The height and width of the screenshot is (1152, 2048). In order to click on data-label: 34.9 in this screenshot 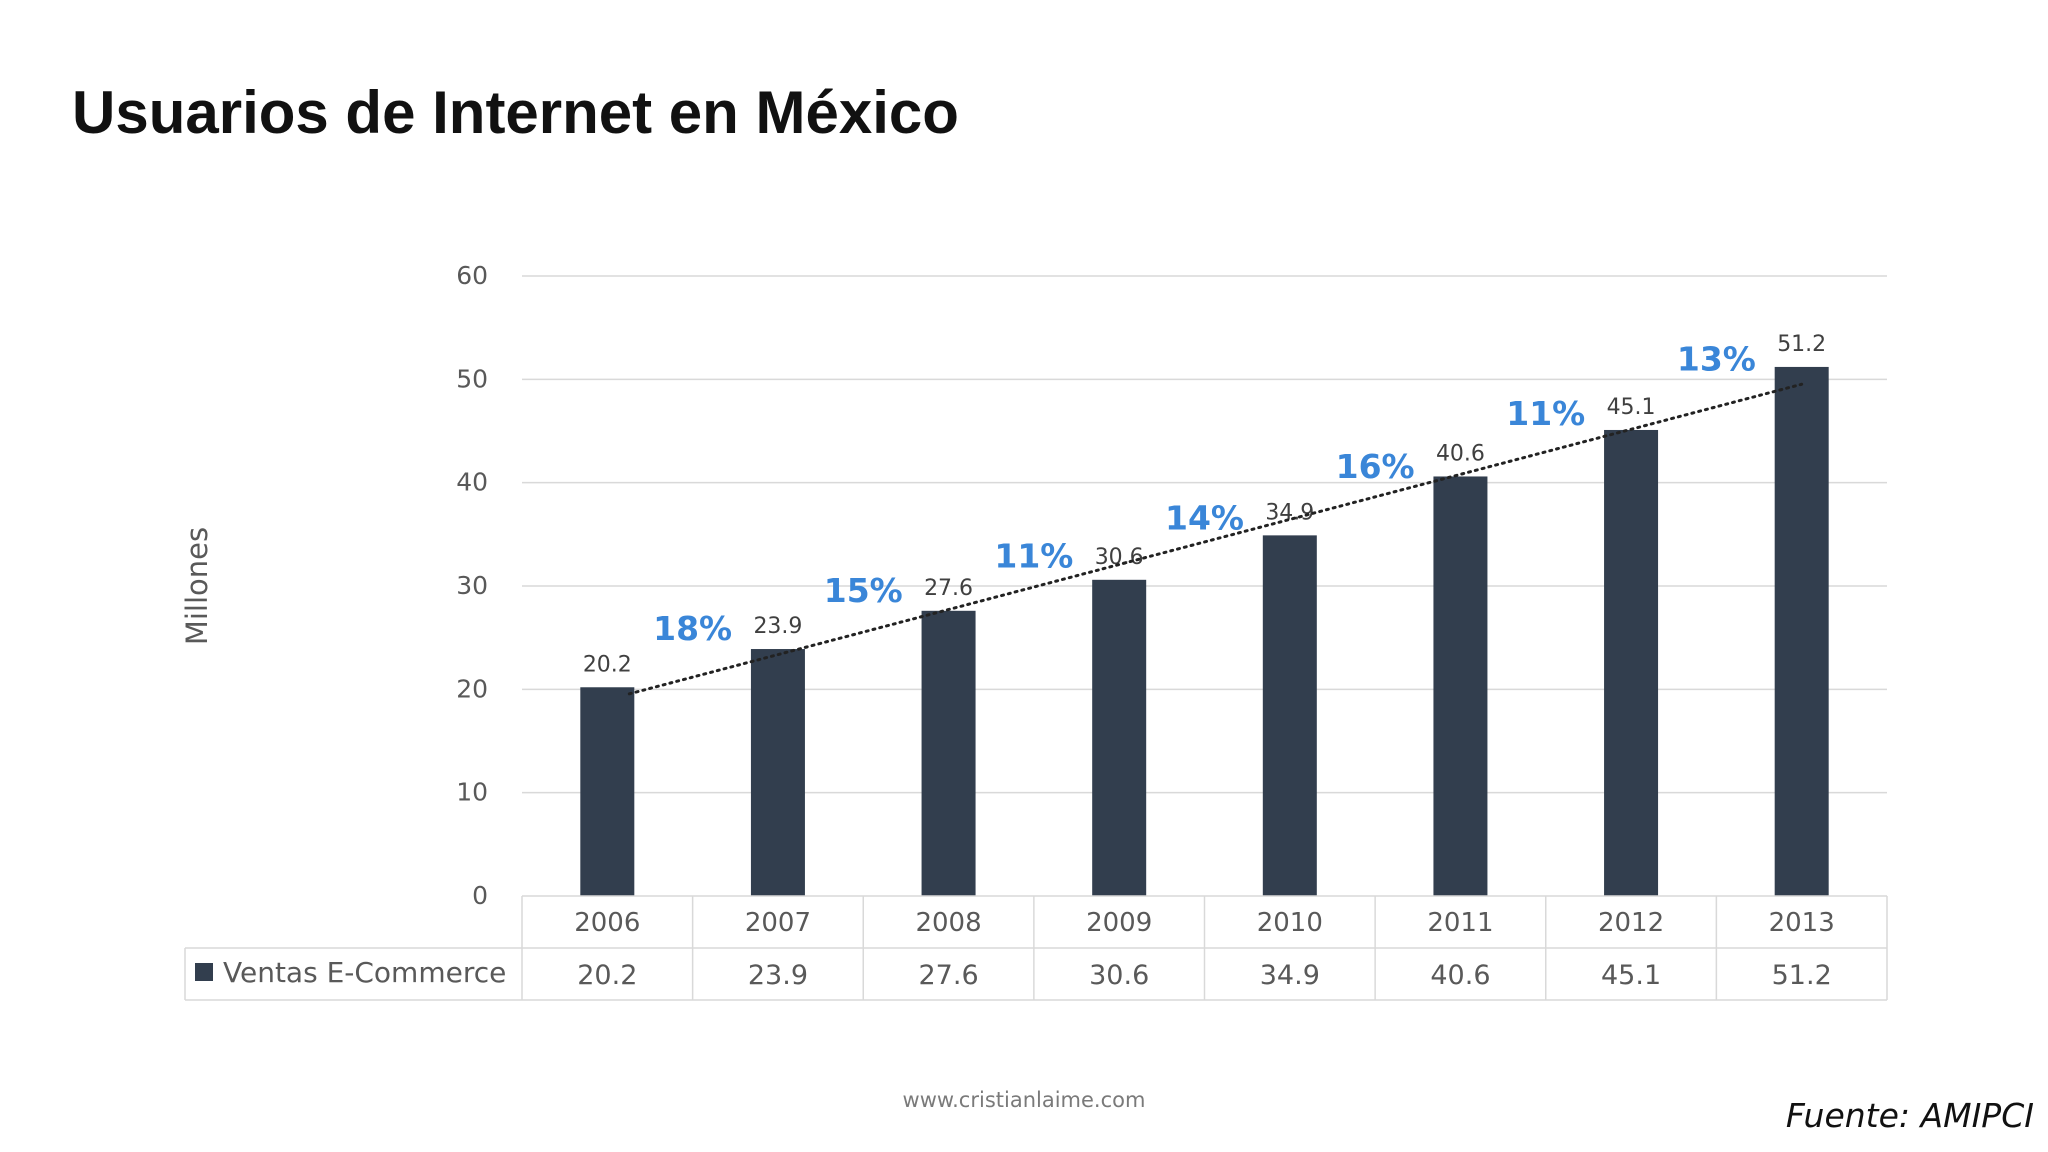, I will do `click(1289, 512)`.